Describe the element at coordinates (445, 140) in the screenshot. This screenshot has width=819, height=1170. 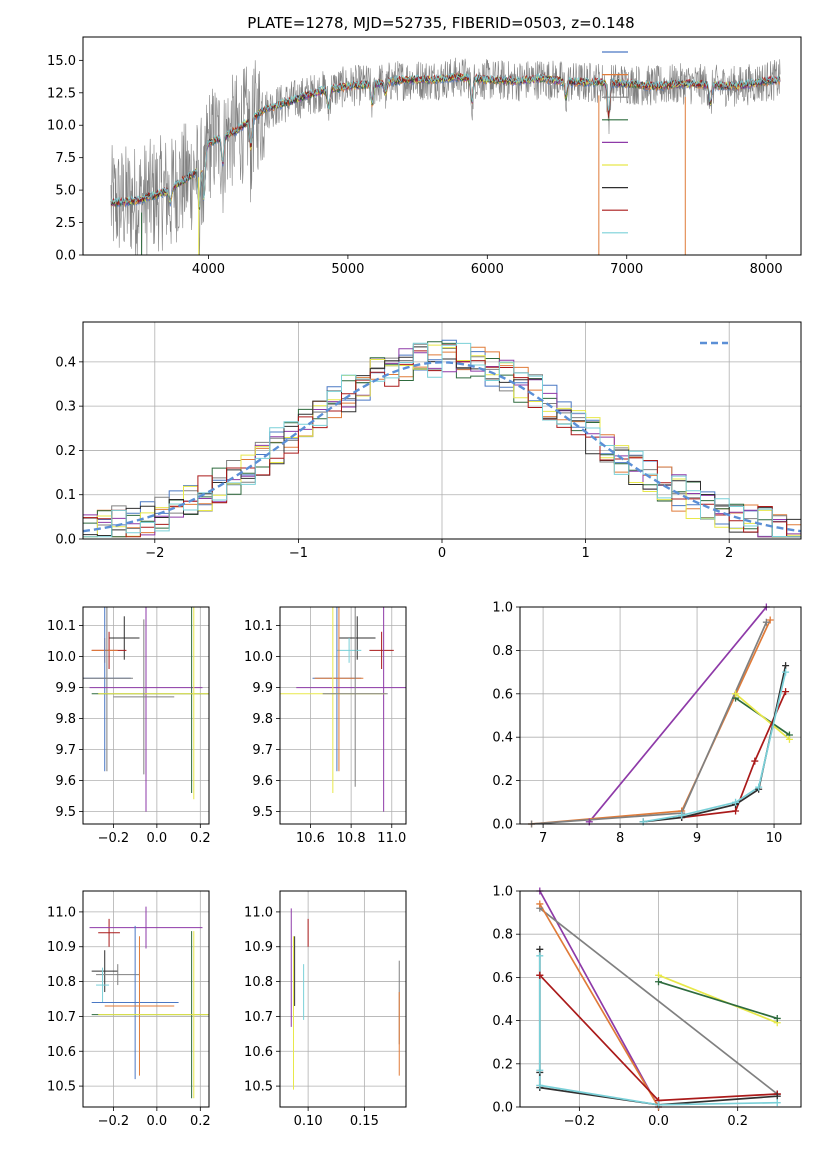
I see `model-spectrum-line` at that location.